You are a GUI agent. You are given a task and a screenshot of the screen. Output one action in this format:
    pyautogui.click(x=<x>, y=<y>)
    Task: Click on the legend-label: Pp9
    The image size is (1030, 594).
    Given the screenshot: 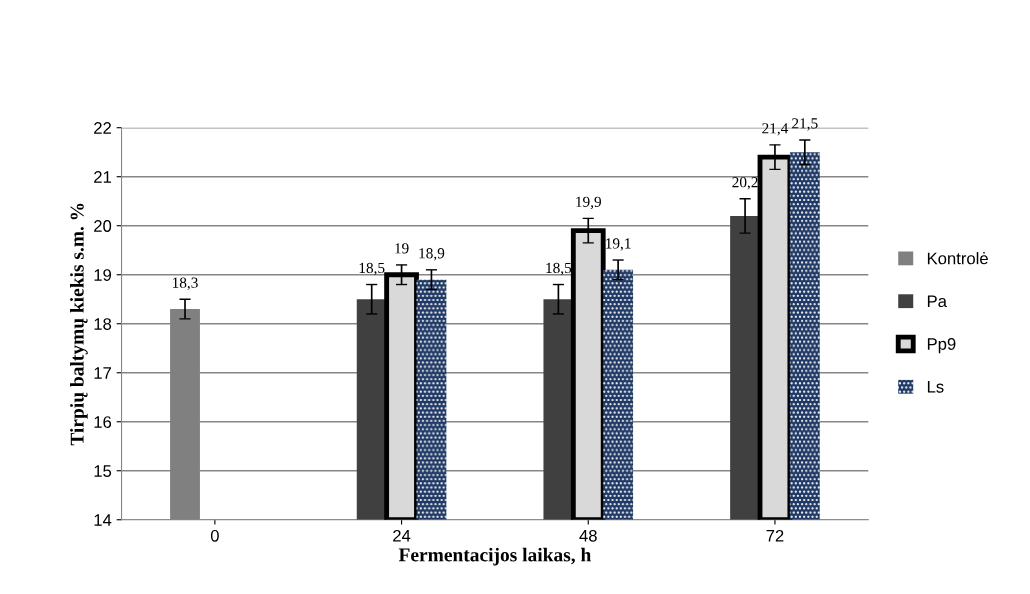 What is the action you would take?
    pyautogui.click(x=941, y=346)
    